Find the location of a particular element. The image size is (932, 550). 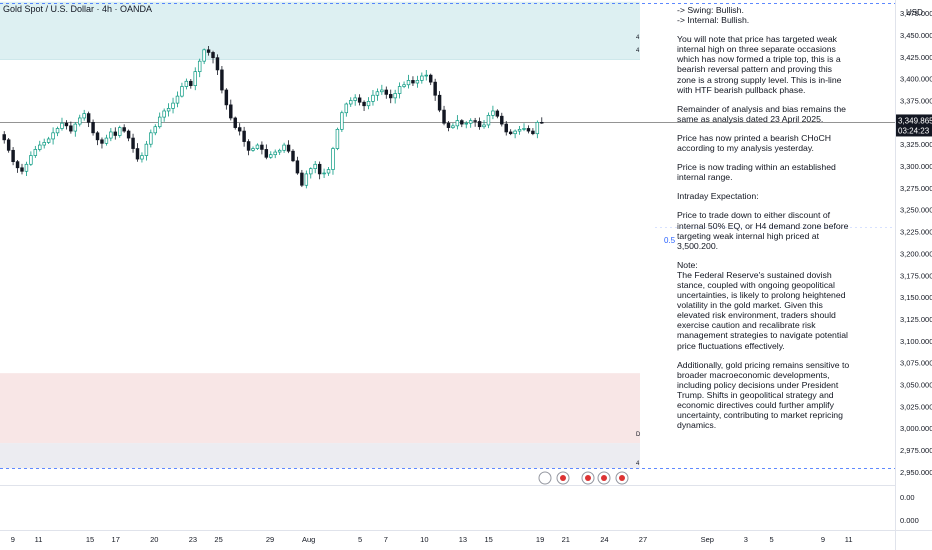

y-tick-label: 3,325.000 is located at coordinates (916, 144).